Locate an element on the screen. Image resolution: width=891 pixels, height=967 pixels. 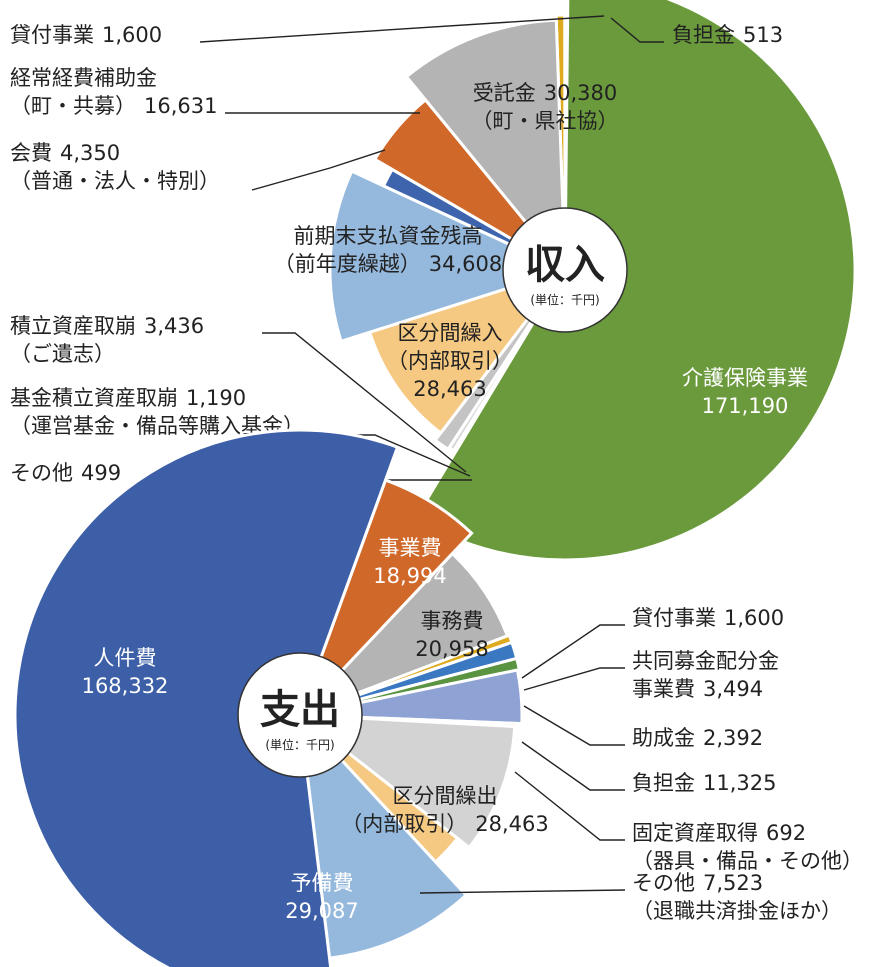
slice-label: （ご遺志） is located at coordinates (62, 354).